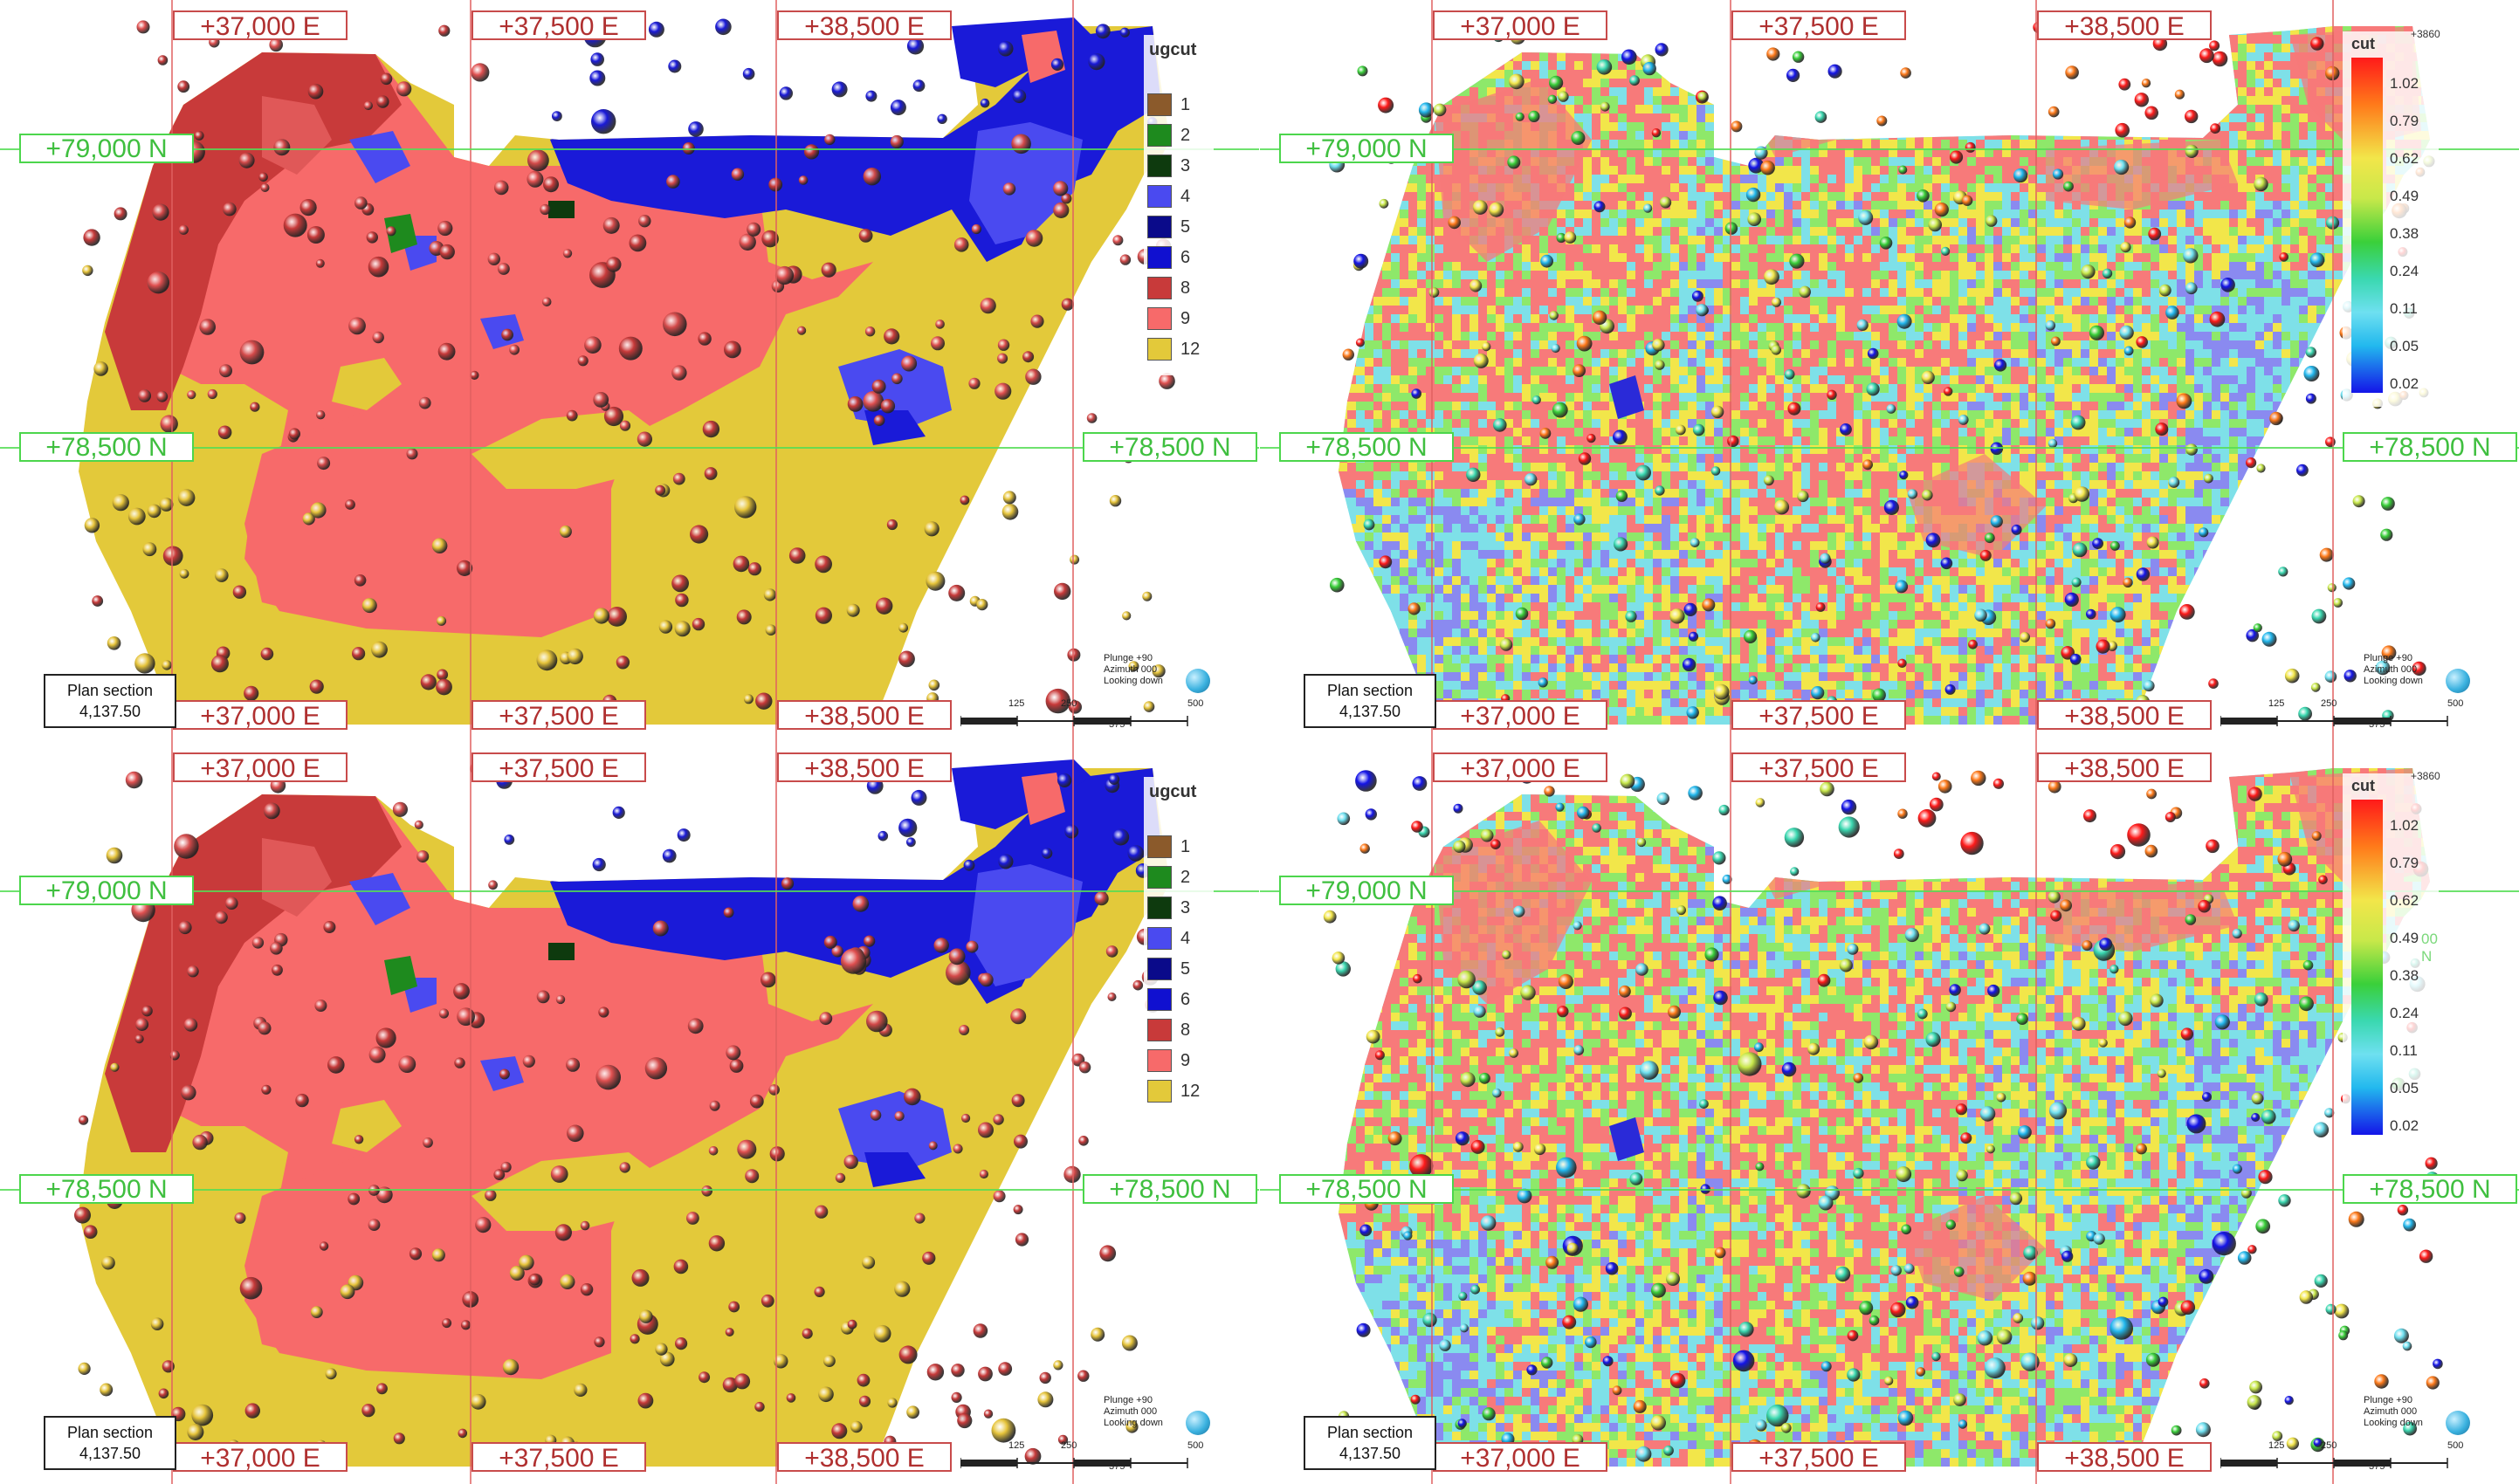  I want to click on cut-color-ramp, so click(2367, 226).